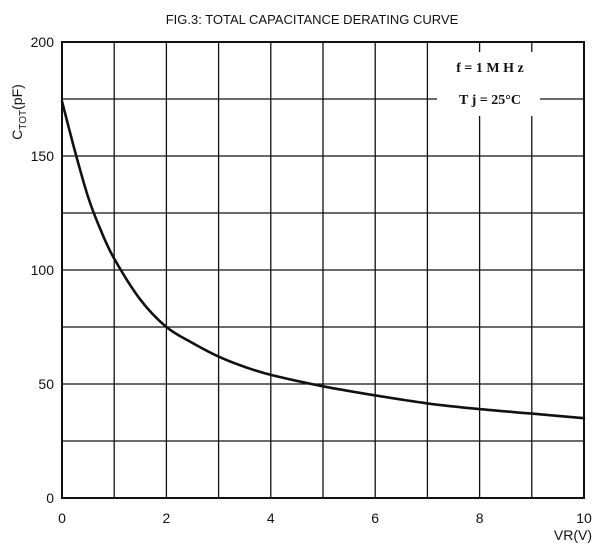  Describe the element at coordinates (23, 120) in the screenshot. I see `y-axis-label-sub: TOT` at that location.